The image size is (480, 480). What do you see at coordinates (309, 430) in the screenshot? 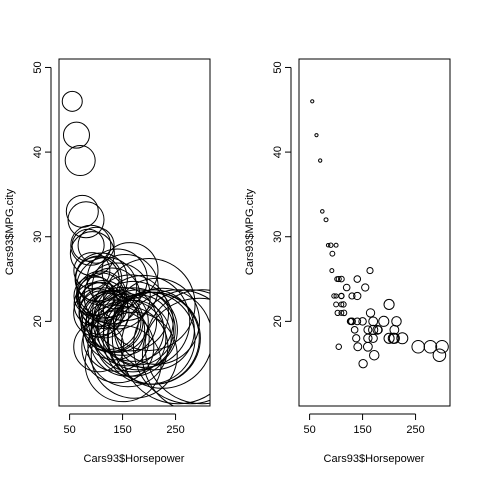
I see `right-x-tick-label: 50` at bounding box center [309, 430].